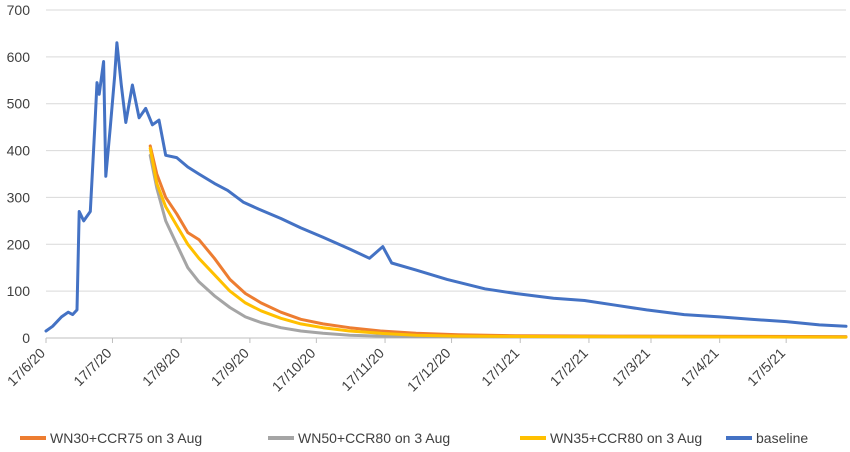  Describe the element at coordinates (161, 367) in the screenshot. I see `x-tick-label: 17/8/20` at that location.